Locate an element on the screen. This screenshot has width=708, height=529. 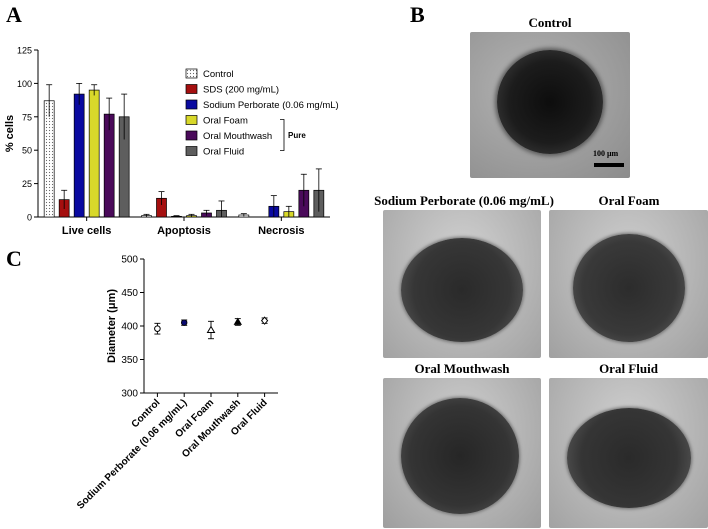
y-tick-label: 0 is located at coordinates (29, 218).